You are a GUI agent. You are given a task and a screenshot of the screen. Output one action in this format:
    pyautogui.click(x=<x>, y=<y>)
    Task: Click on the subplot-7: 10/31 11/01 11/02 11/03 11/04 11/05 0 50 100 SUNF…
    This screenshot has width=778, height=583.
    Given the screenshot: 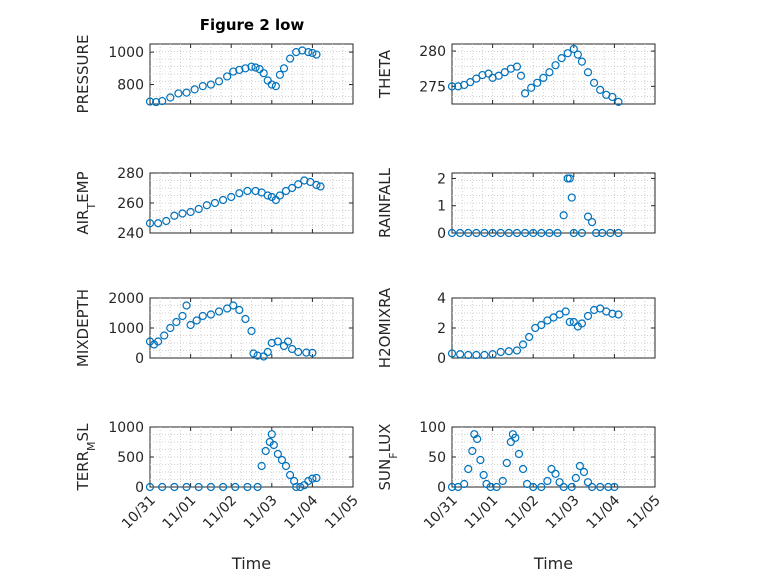 What is the action you would take?
    pyautogui.click(x=520, y=496)
    